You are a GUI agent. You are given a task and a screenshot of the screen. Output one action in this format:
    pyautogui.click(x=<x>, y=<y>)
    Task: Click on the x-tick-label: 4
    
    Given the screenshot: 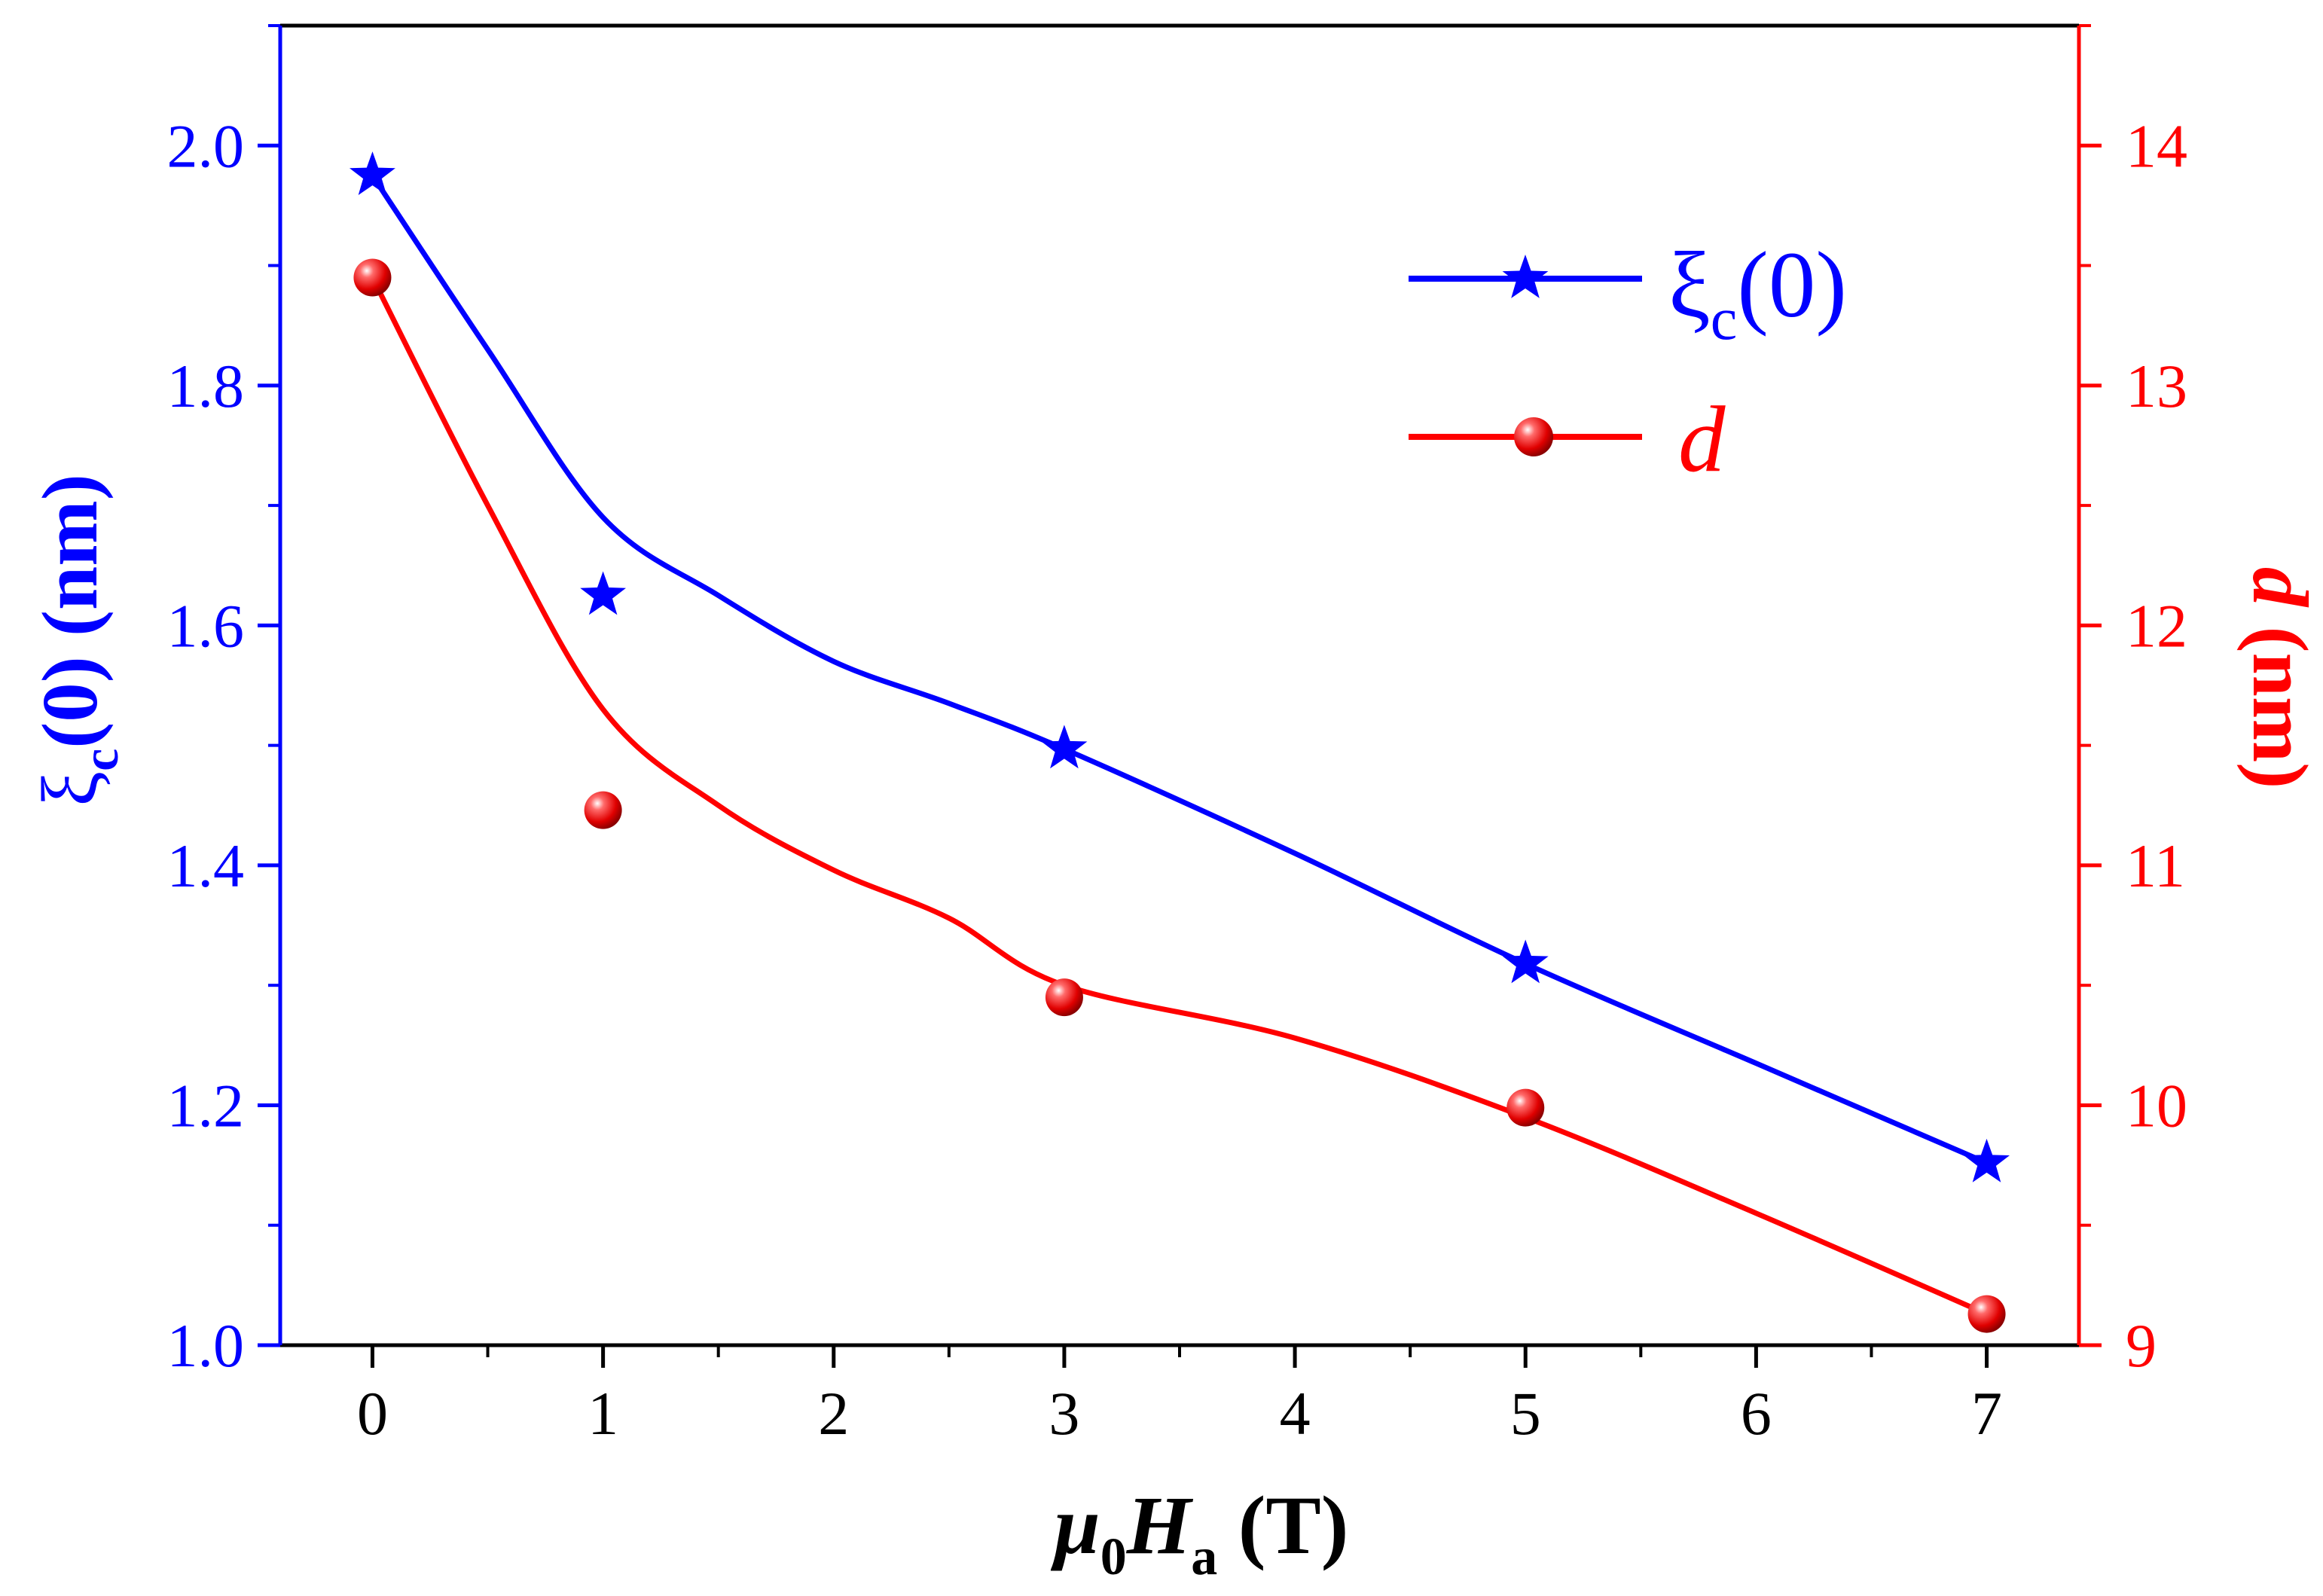 What is the action you would take?
    pyautogui.click(x=1295, y=1413)
    